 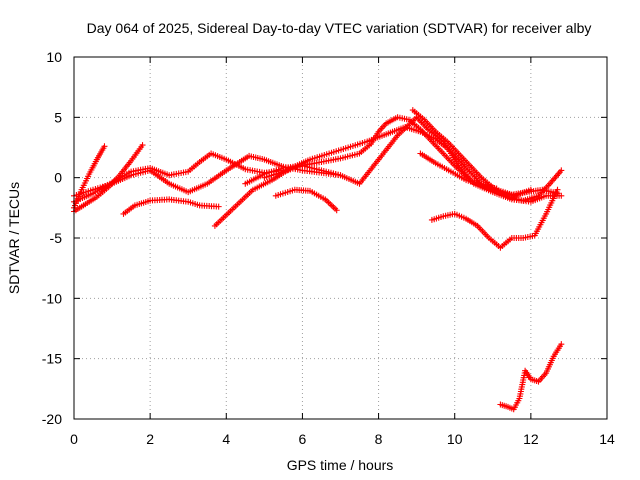 I want to click on y-tick-label: 0, so click(x=58, y=178).